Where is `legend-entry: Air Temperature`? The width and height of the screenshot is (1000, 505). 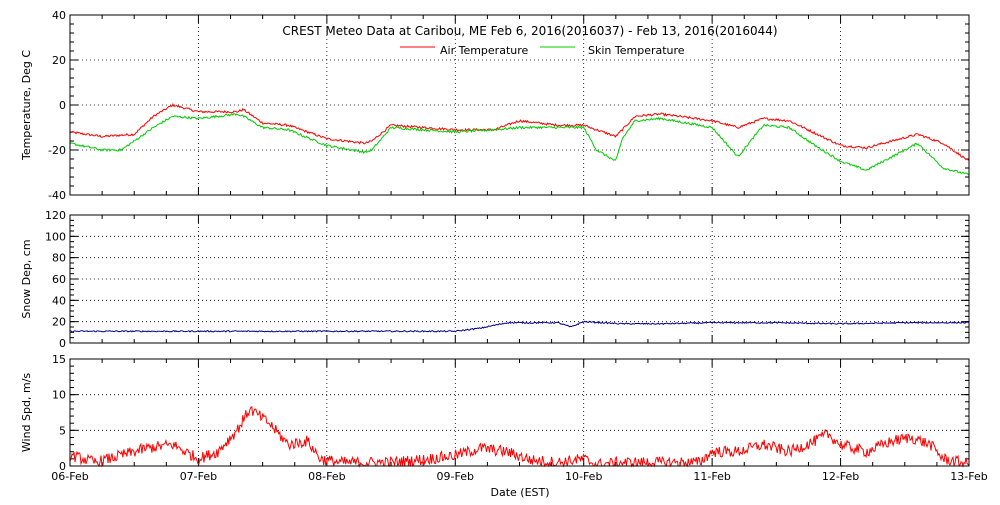
legend-entry: Air Temperature is located at coordinates (484, 50).